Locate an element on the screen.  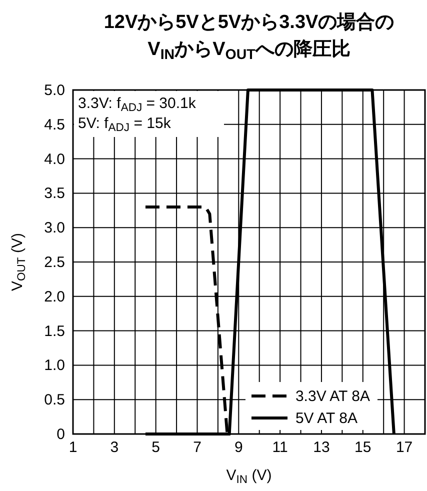
x-tick-label: 15 is located at coordinates (363, 447).